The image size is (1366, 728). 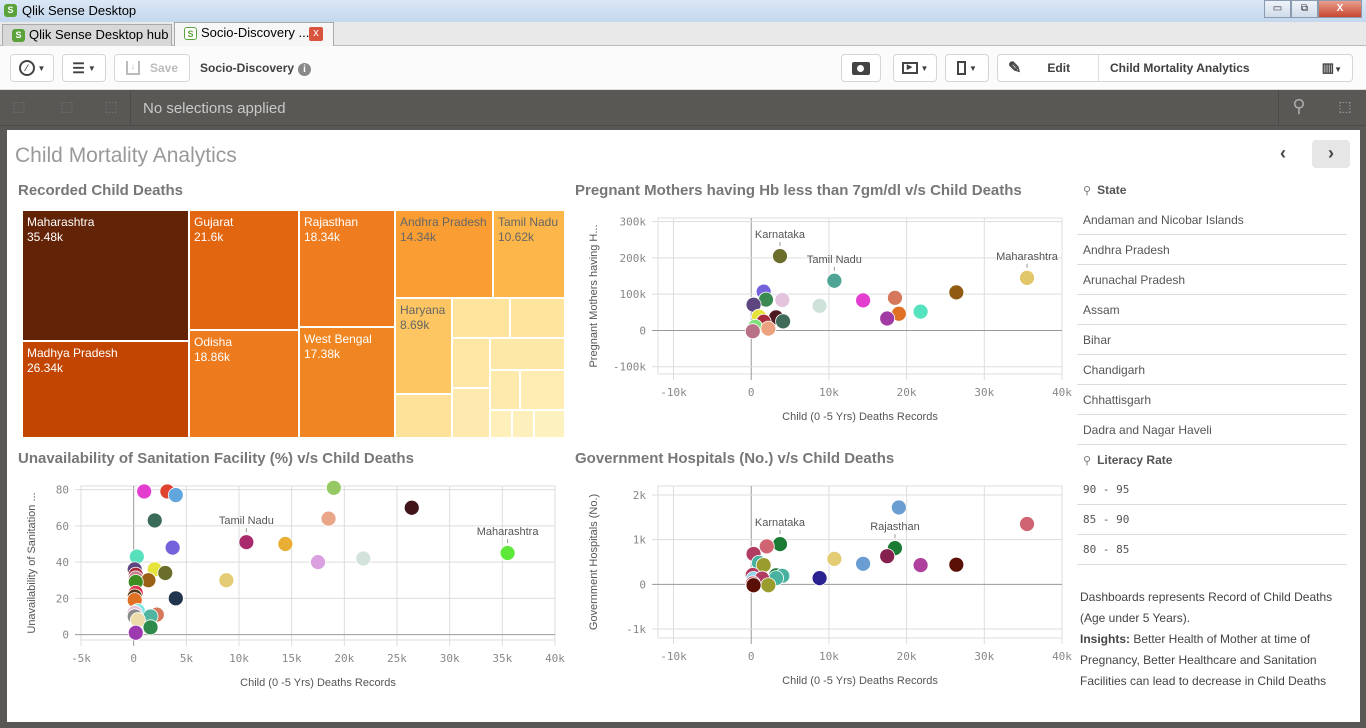 I want to click on treemap-tile: Andhra Pradesh 14.34k, so click(x=444, y=254).